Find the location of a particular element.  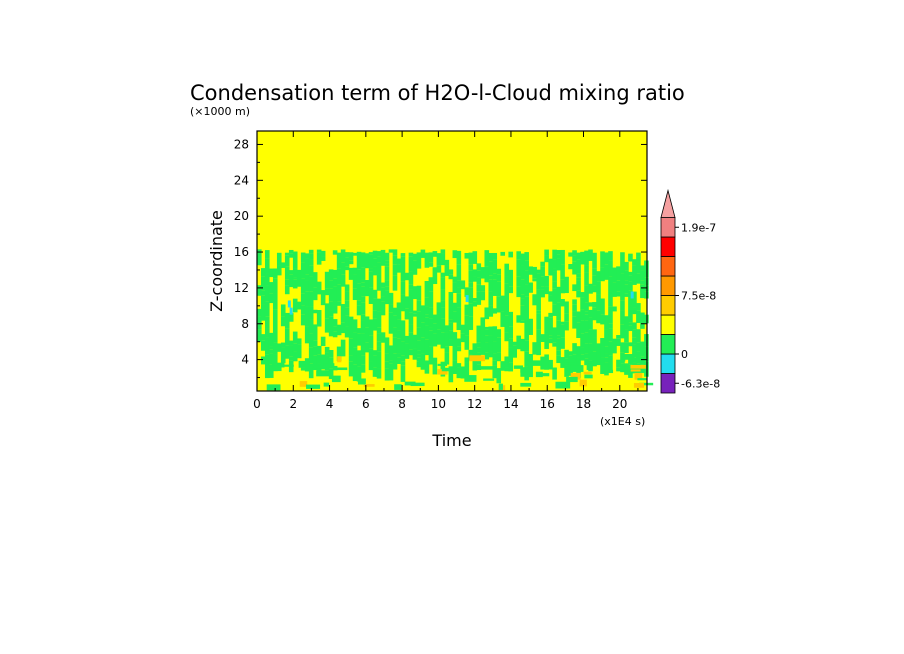

colorbar-extend-triangle is located at coordinates (668, 203).